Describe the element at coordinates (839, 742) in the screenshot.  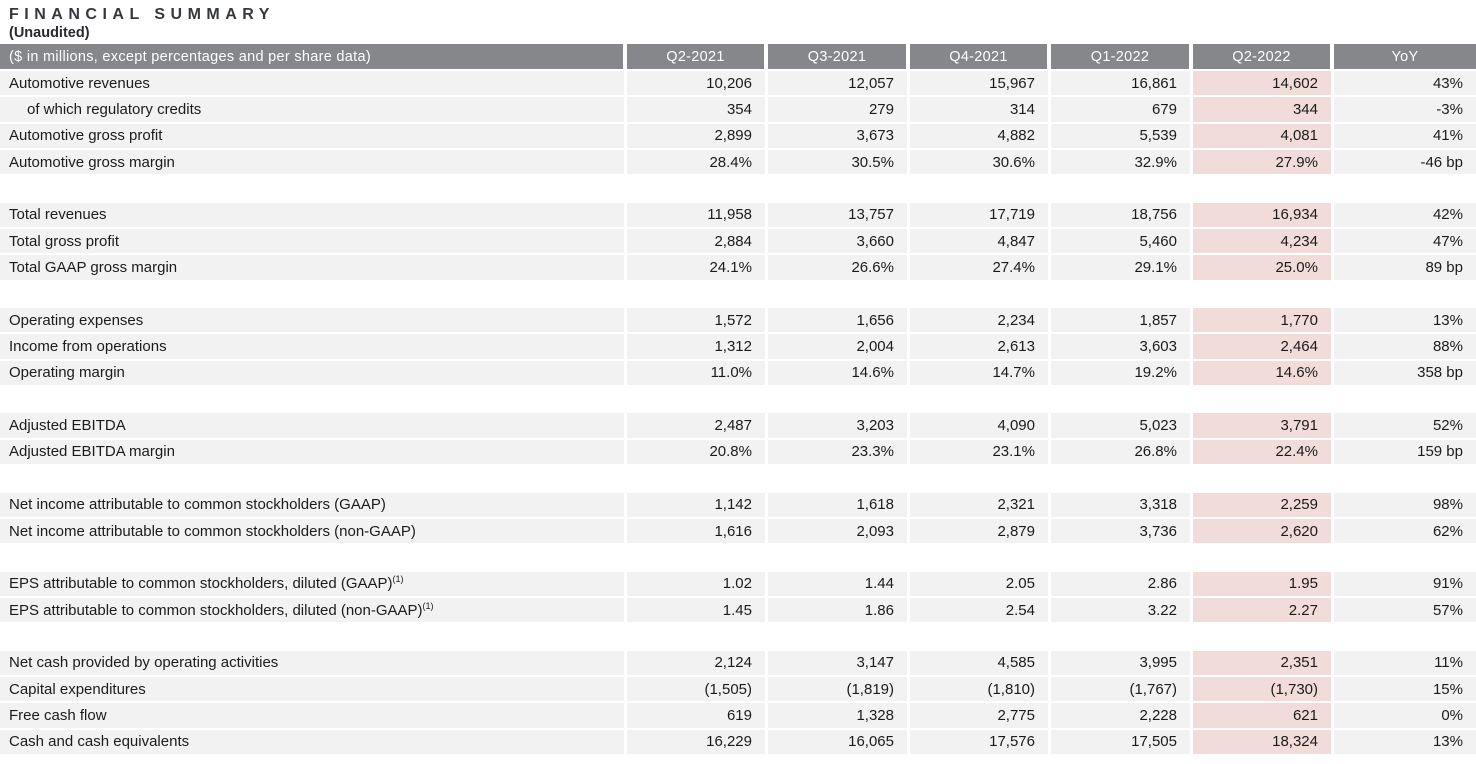
I see `value-cell: 16,065` at that location.